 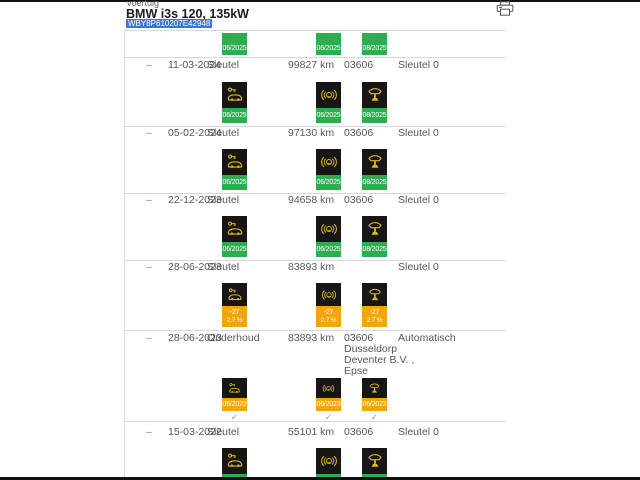 I want to click on event-category: Onderhoud, so click(x=233, y=338).